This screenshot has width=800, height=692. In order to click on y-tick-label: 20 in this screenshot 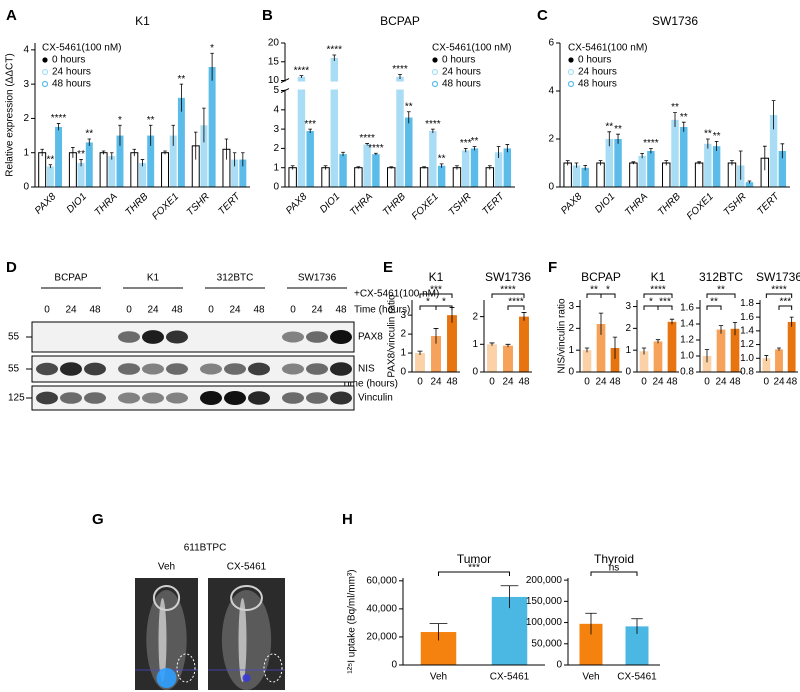, I will do `click(274, 43)`.